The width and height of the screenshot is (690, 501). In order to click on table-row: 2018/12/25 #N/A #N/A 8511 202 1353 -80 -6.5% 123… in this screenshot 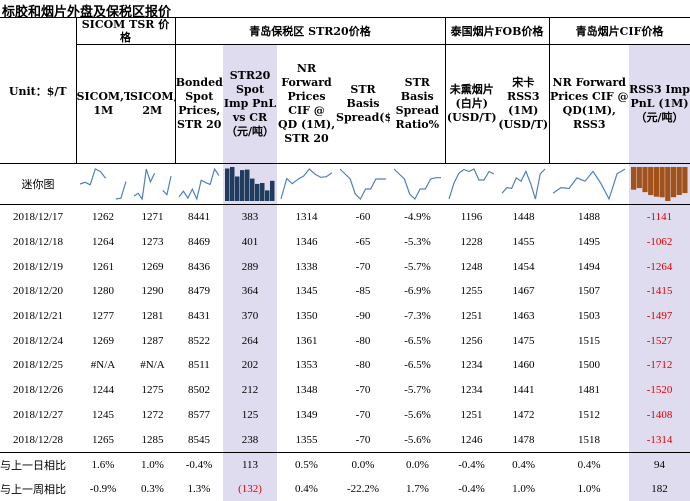, I will do `click(345, 365)`.